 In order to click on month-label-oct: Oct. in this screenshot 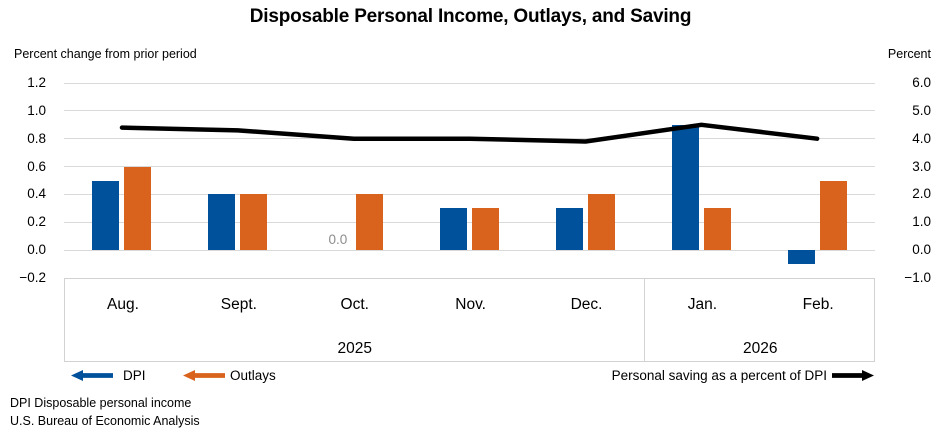, I will do `click(354, 304)`.